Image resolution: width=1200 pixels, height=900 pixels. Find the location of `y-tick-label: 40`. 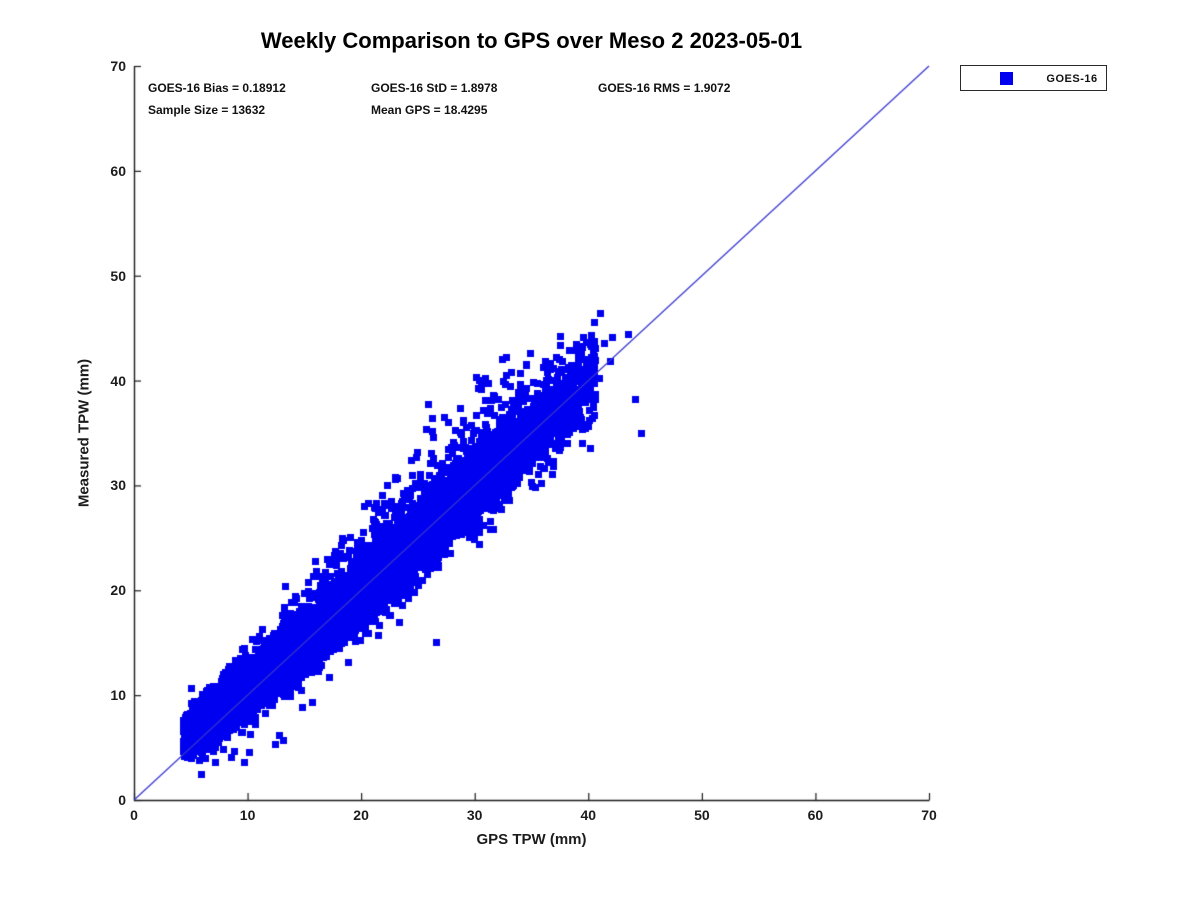

y-tick-label: 40 is located at coordinates (118, 380).